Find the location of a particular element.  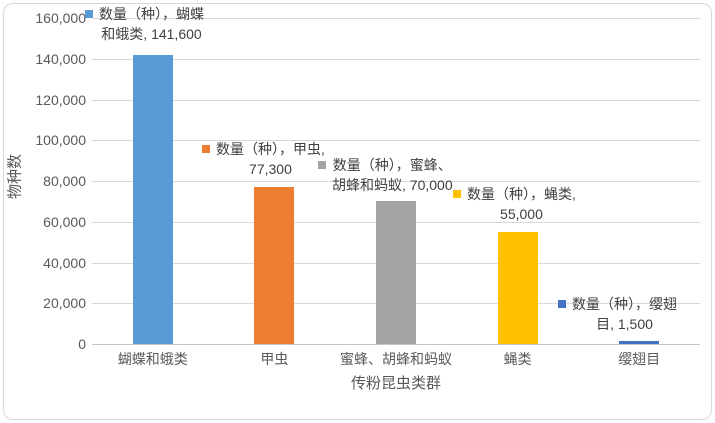

data-label-line: 55,000 is located at coordinates (521, 214).